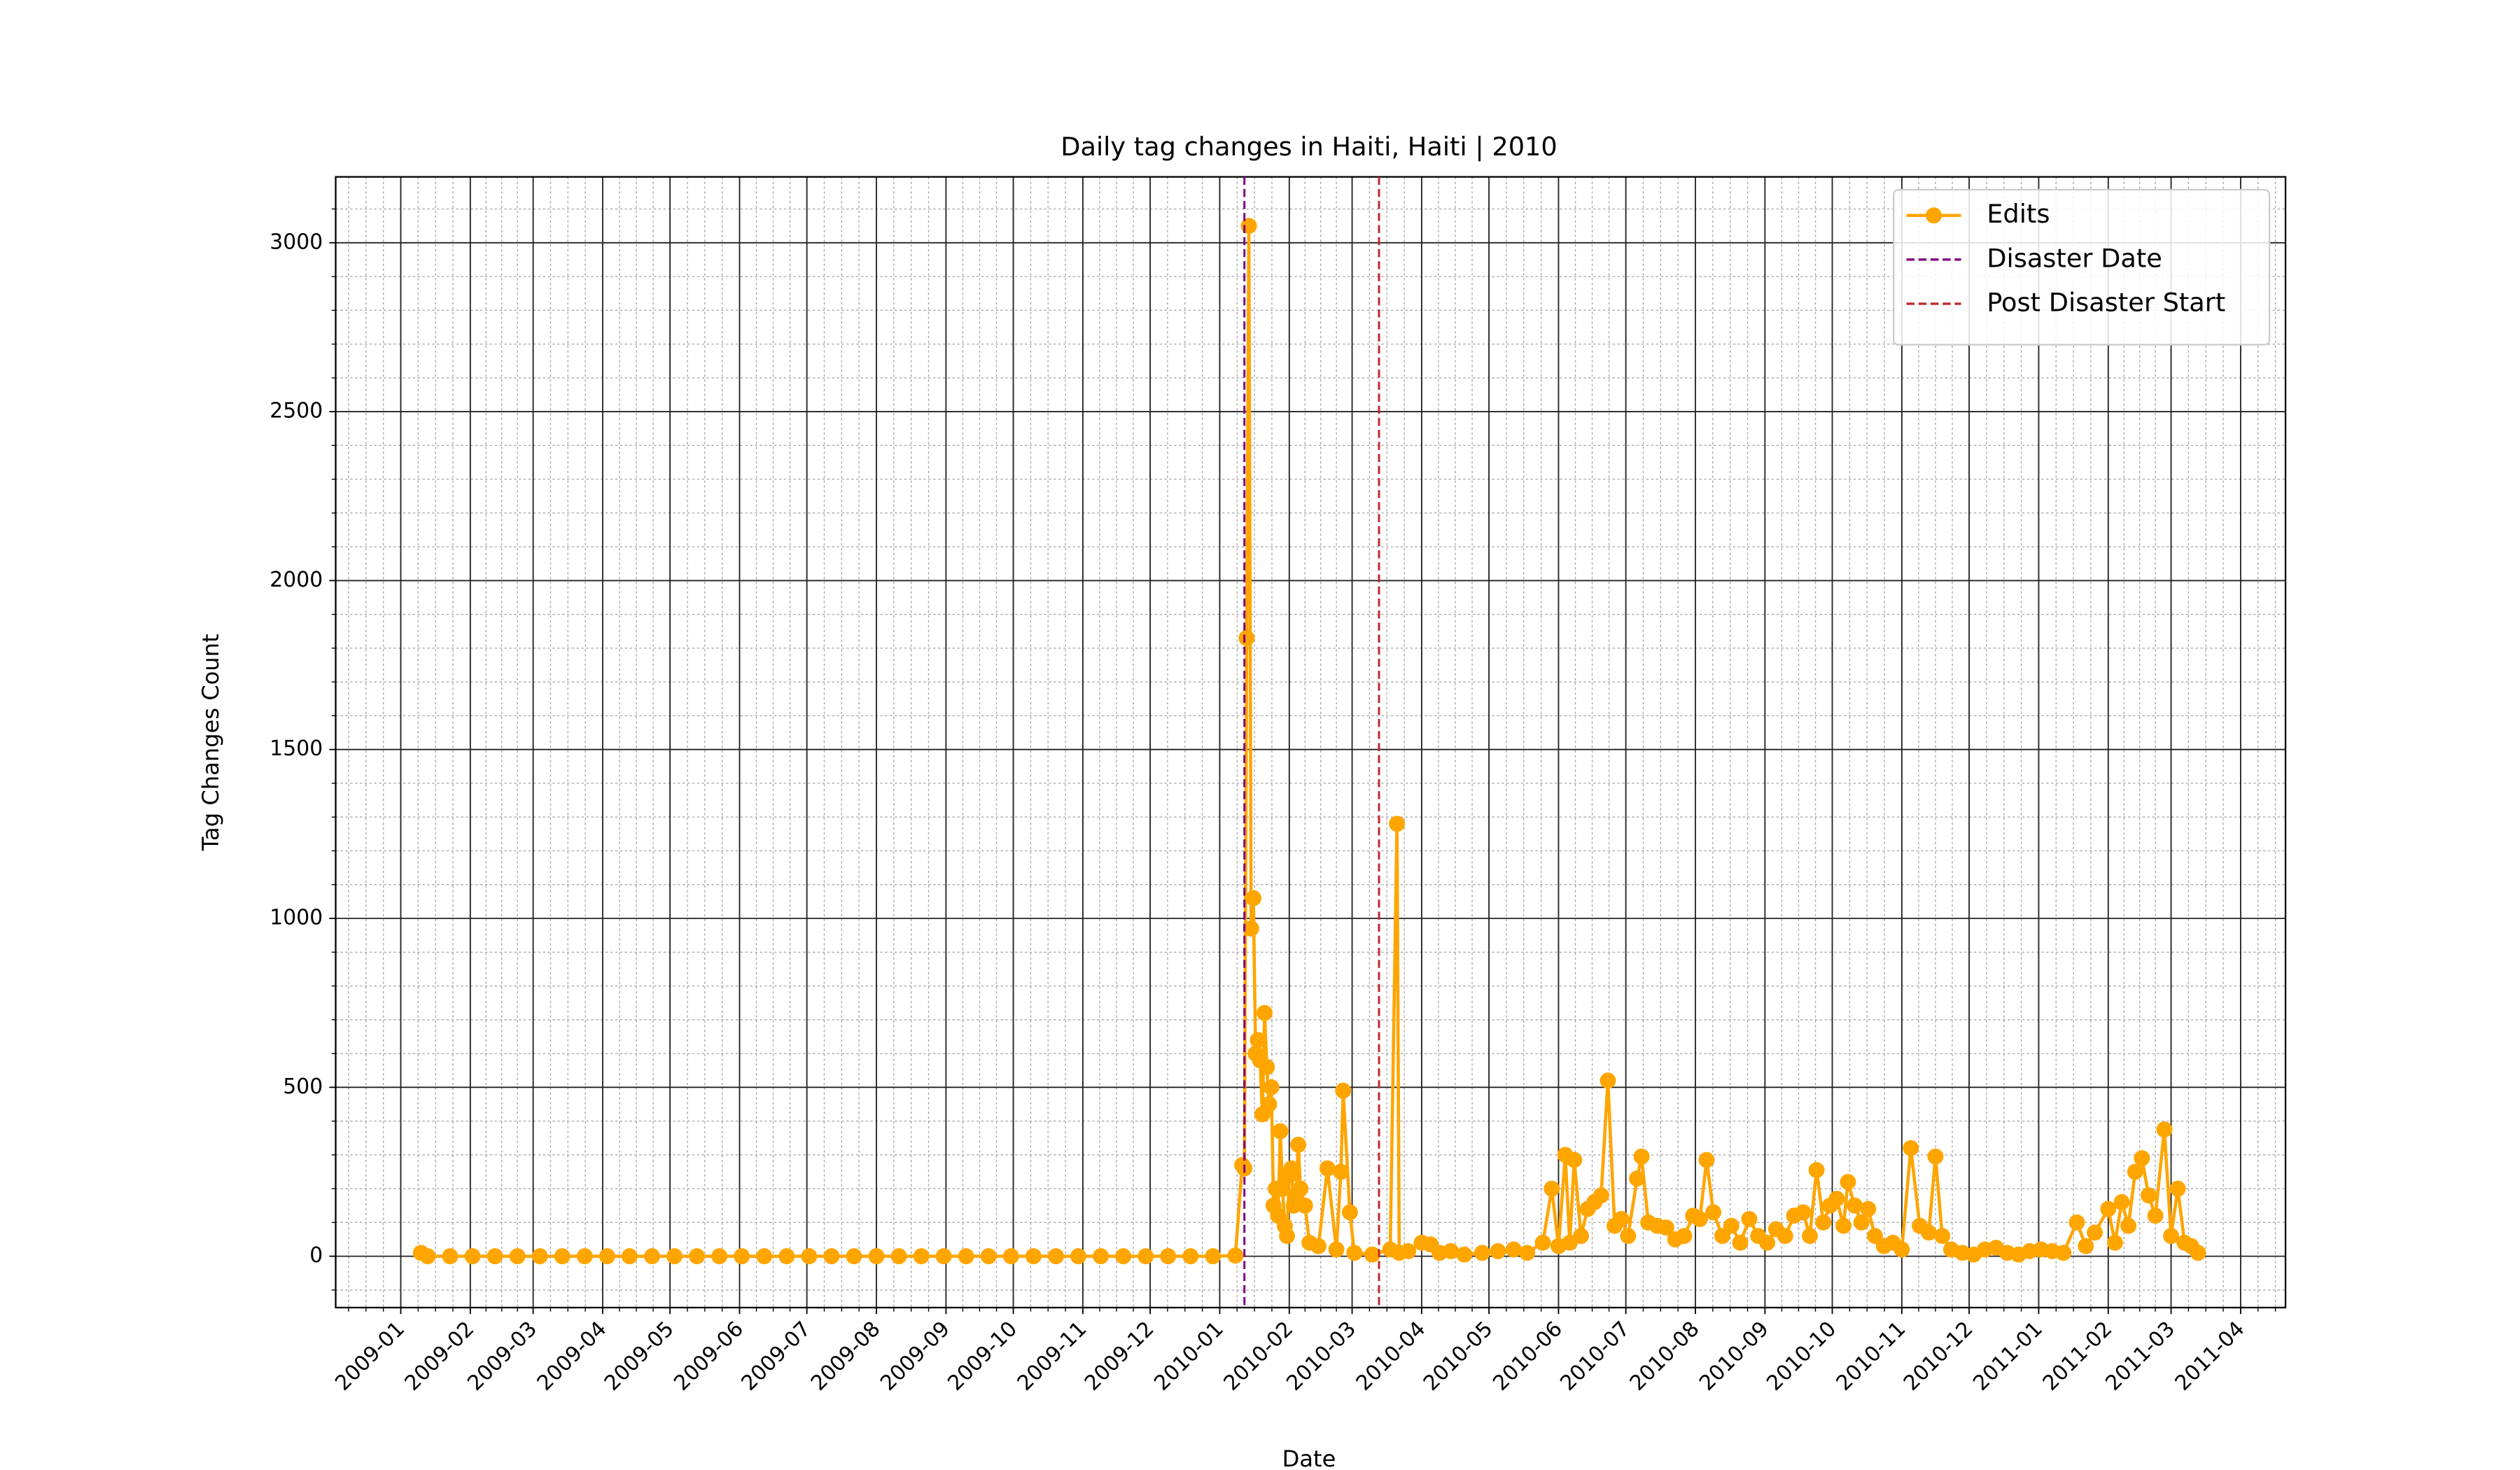 This screenshot has width=2520, height=1470. I want to click on chart-title: Daily tag changes in Haiti, Haiti | 2010, so click(1309, 147).